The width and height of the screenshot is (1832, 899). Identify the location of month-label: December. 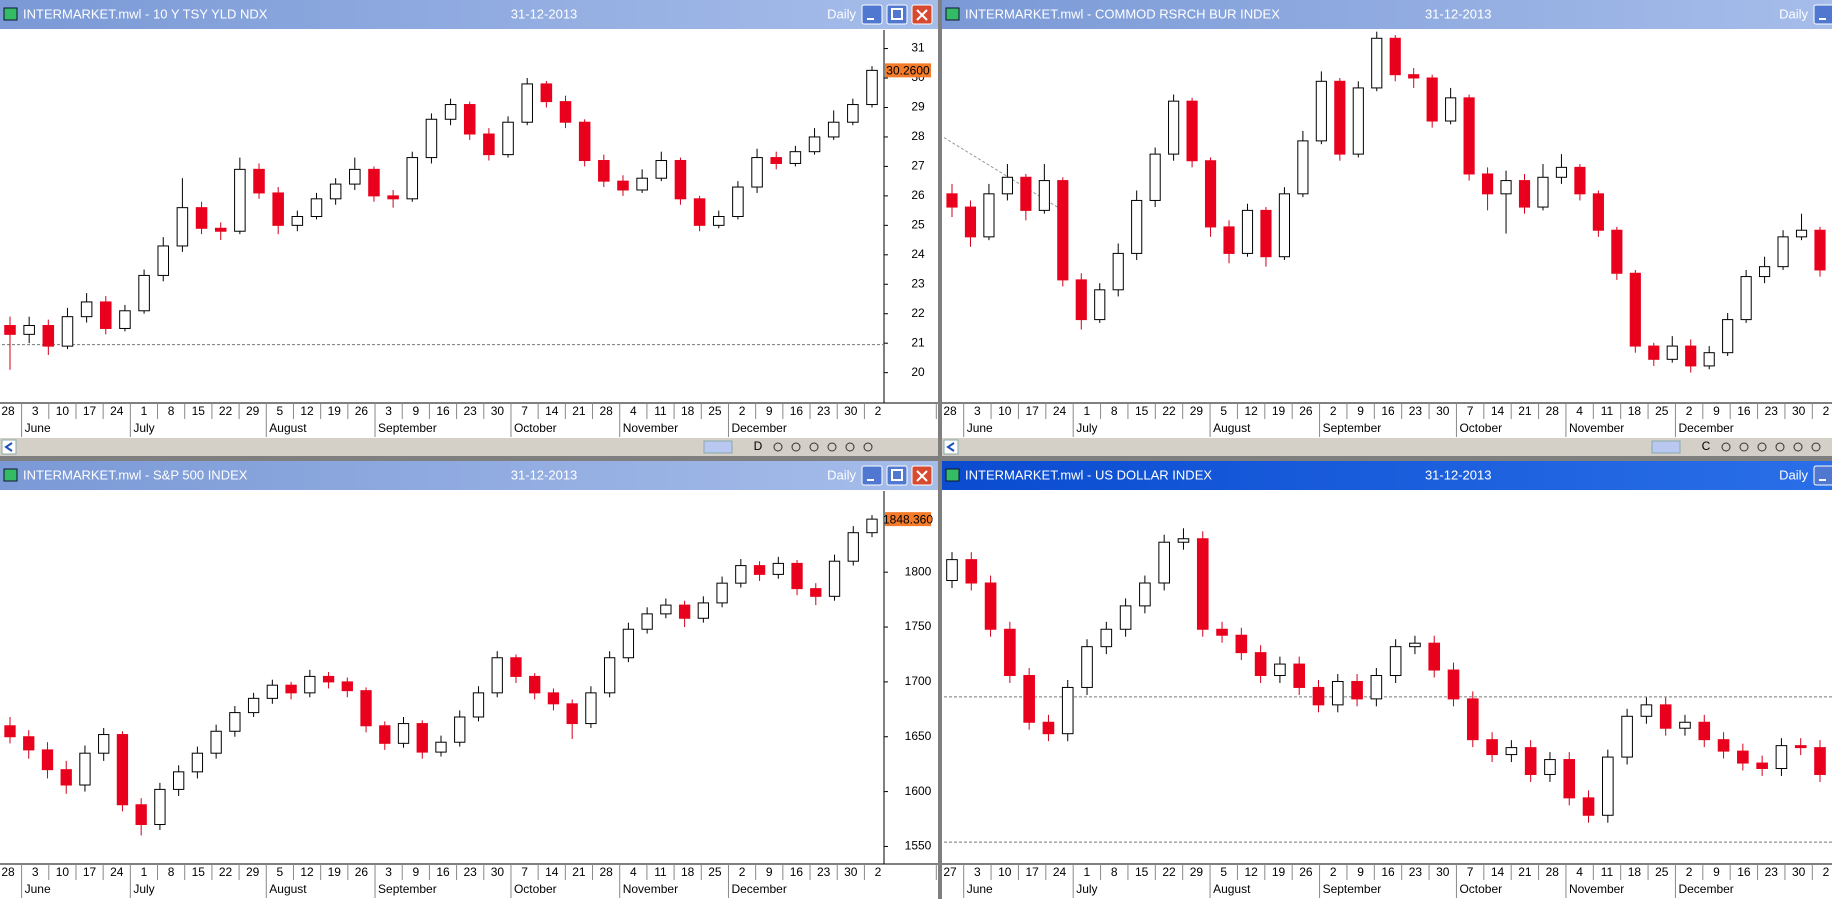
(758, 428).